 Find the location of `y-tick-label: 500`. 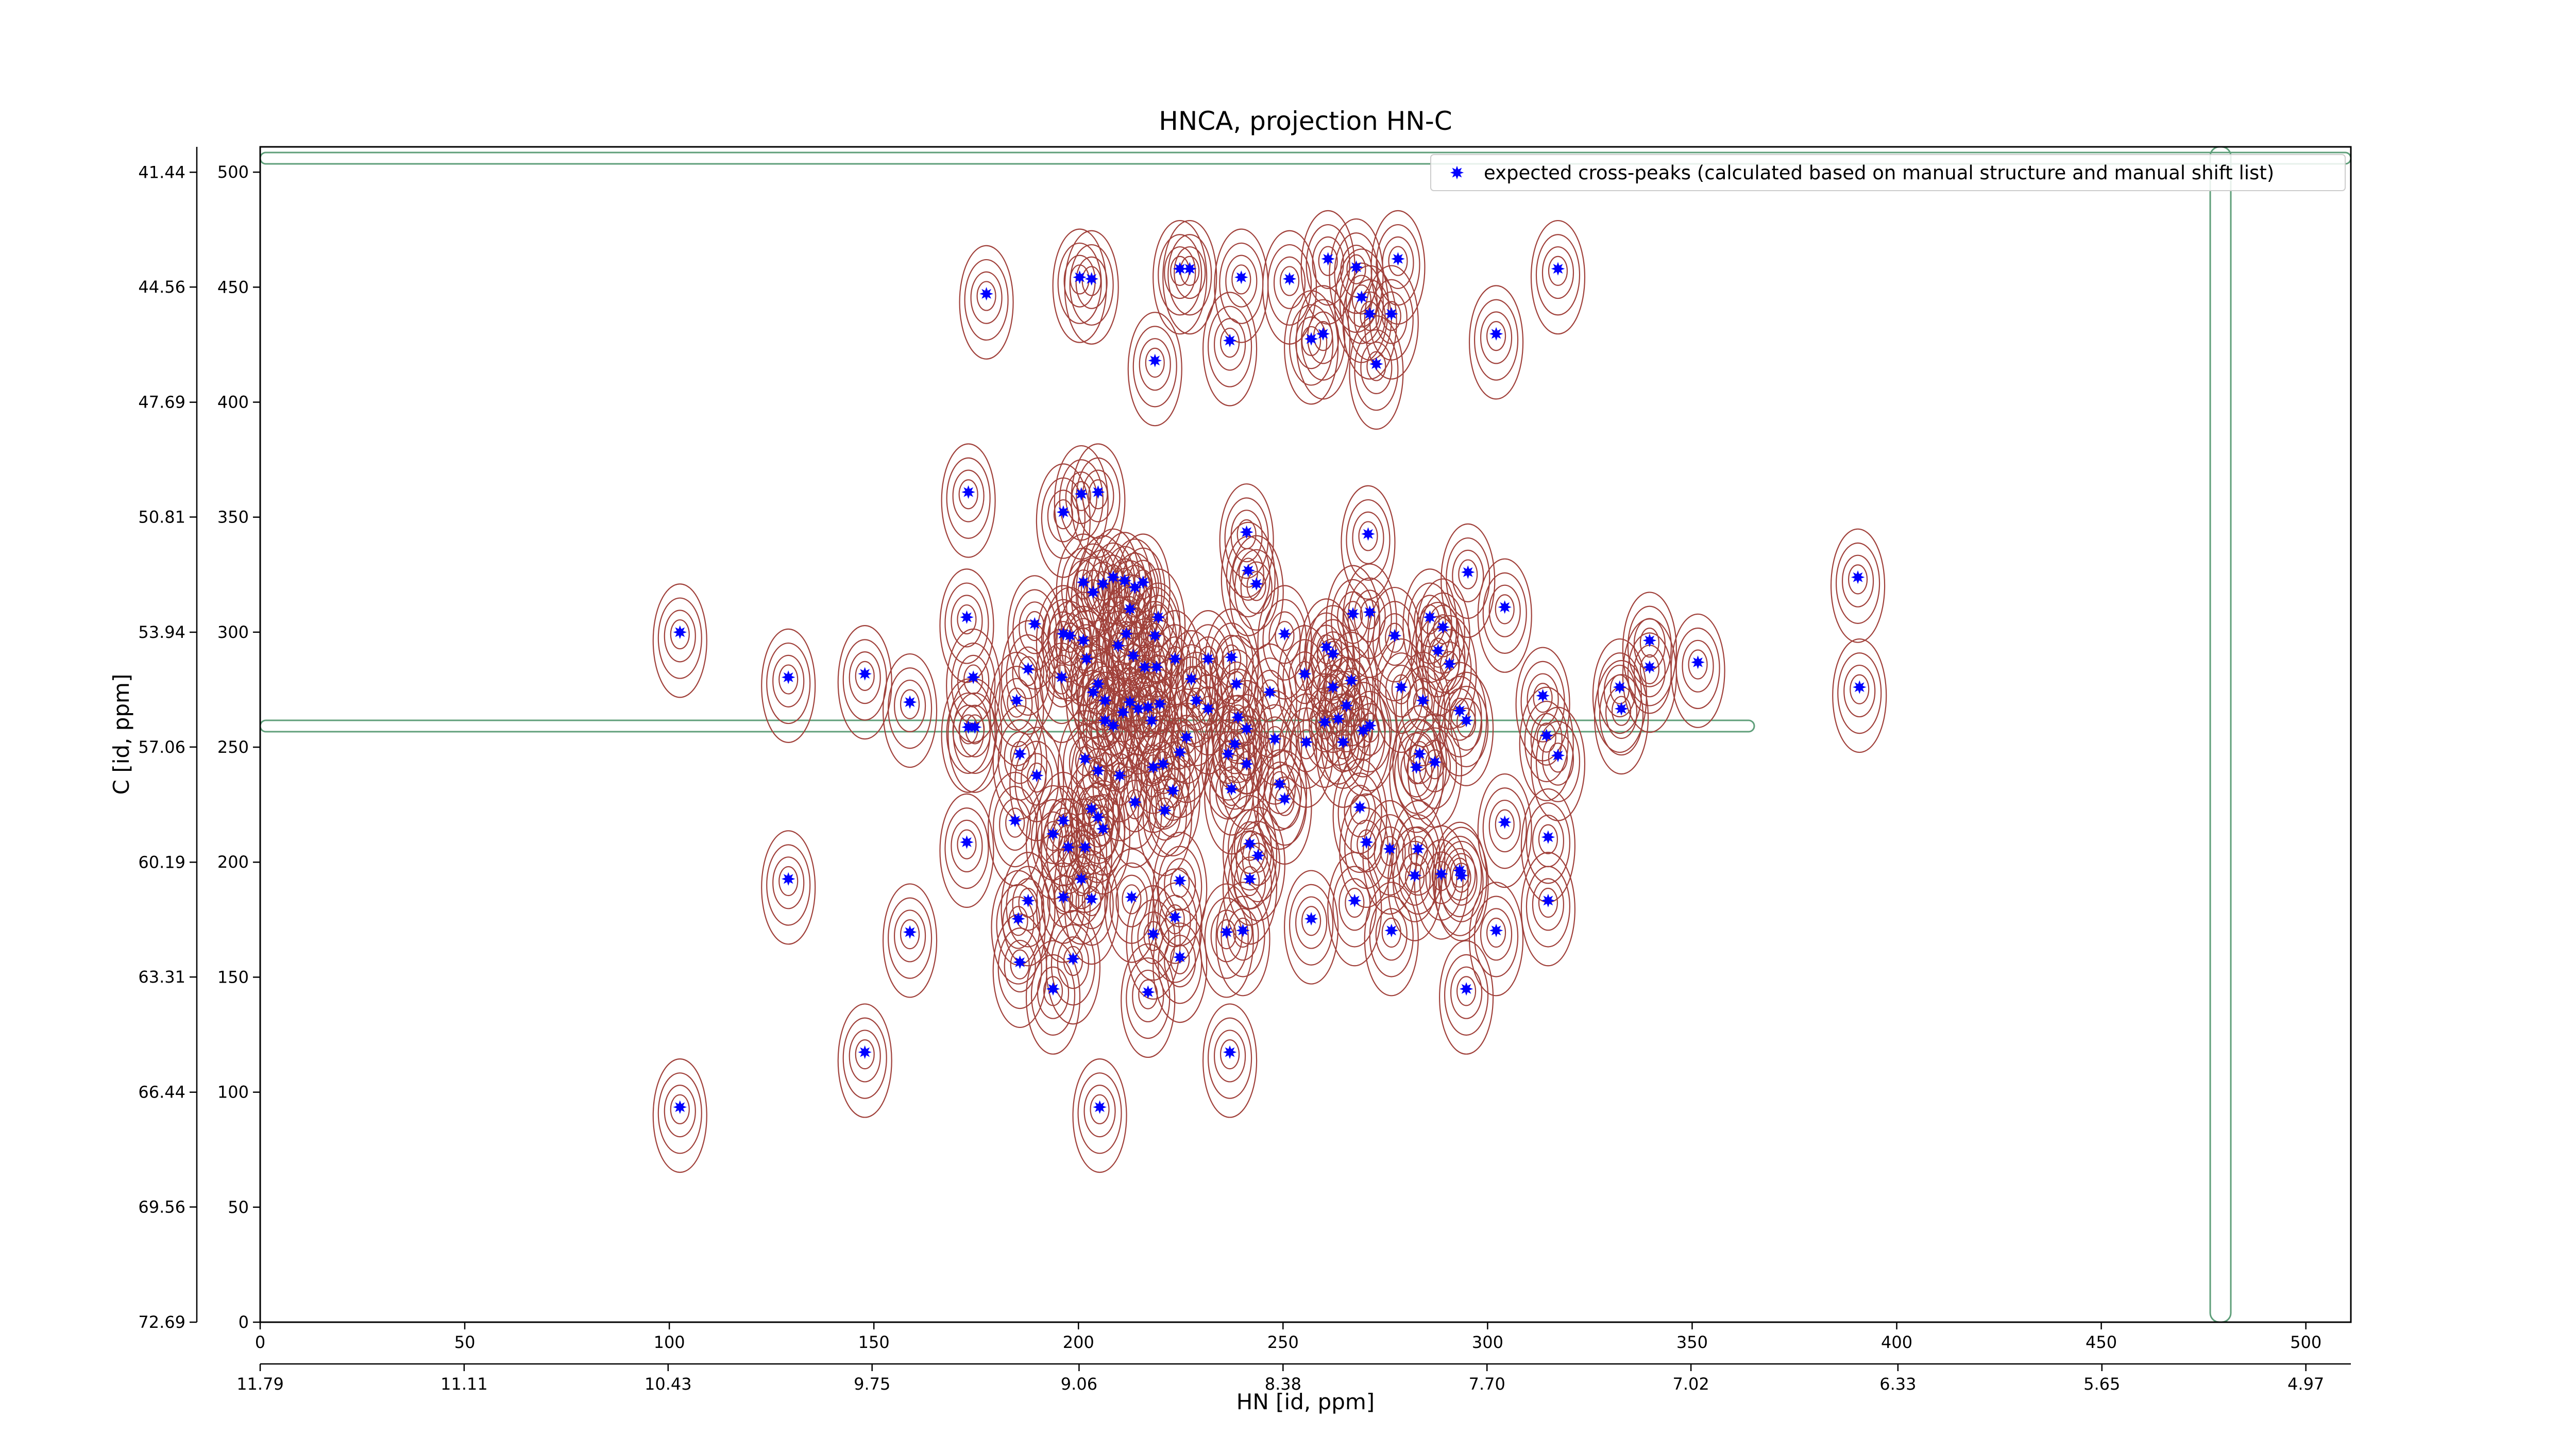

y-tick-label: 500 is located at coordinates (233, 172).